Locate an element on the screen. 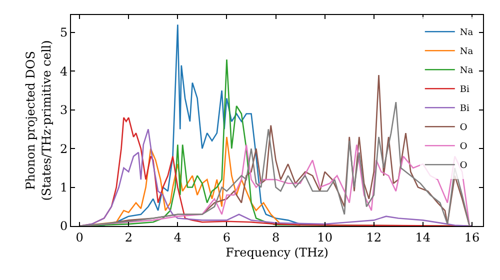 The image size is (500, 280). y-tick-label: 3 is located at coordinates (64, 110).